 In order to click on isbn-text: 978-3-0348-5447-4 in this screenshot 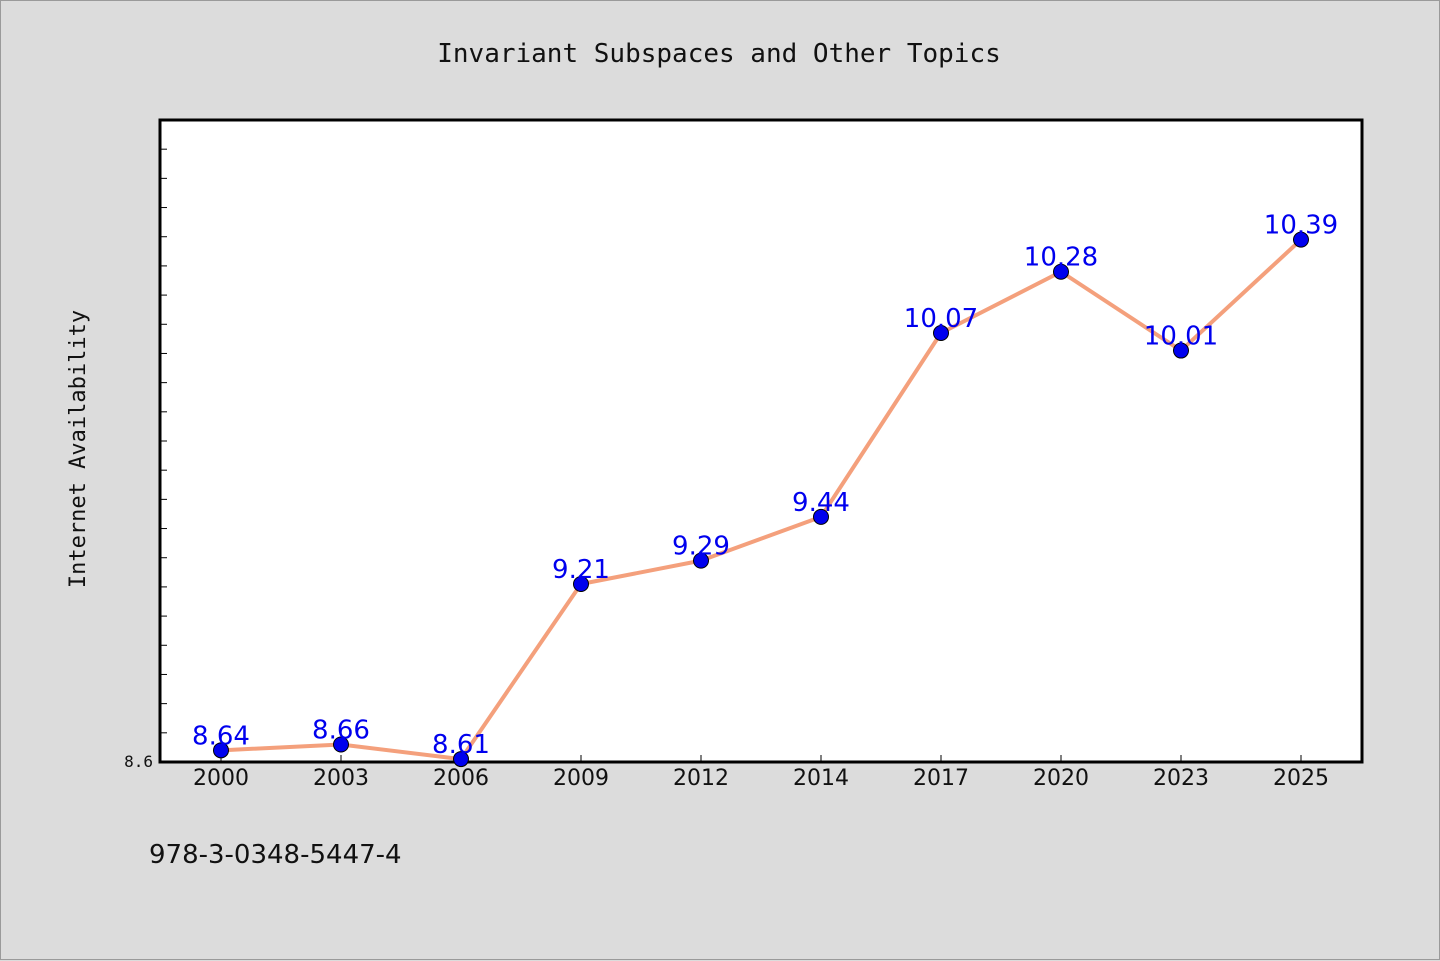, I will do `click(275, 855)`.